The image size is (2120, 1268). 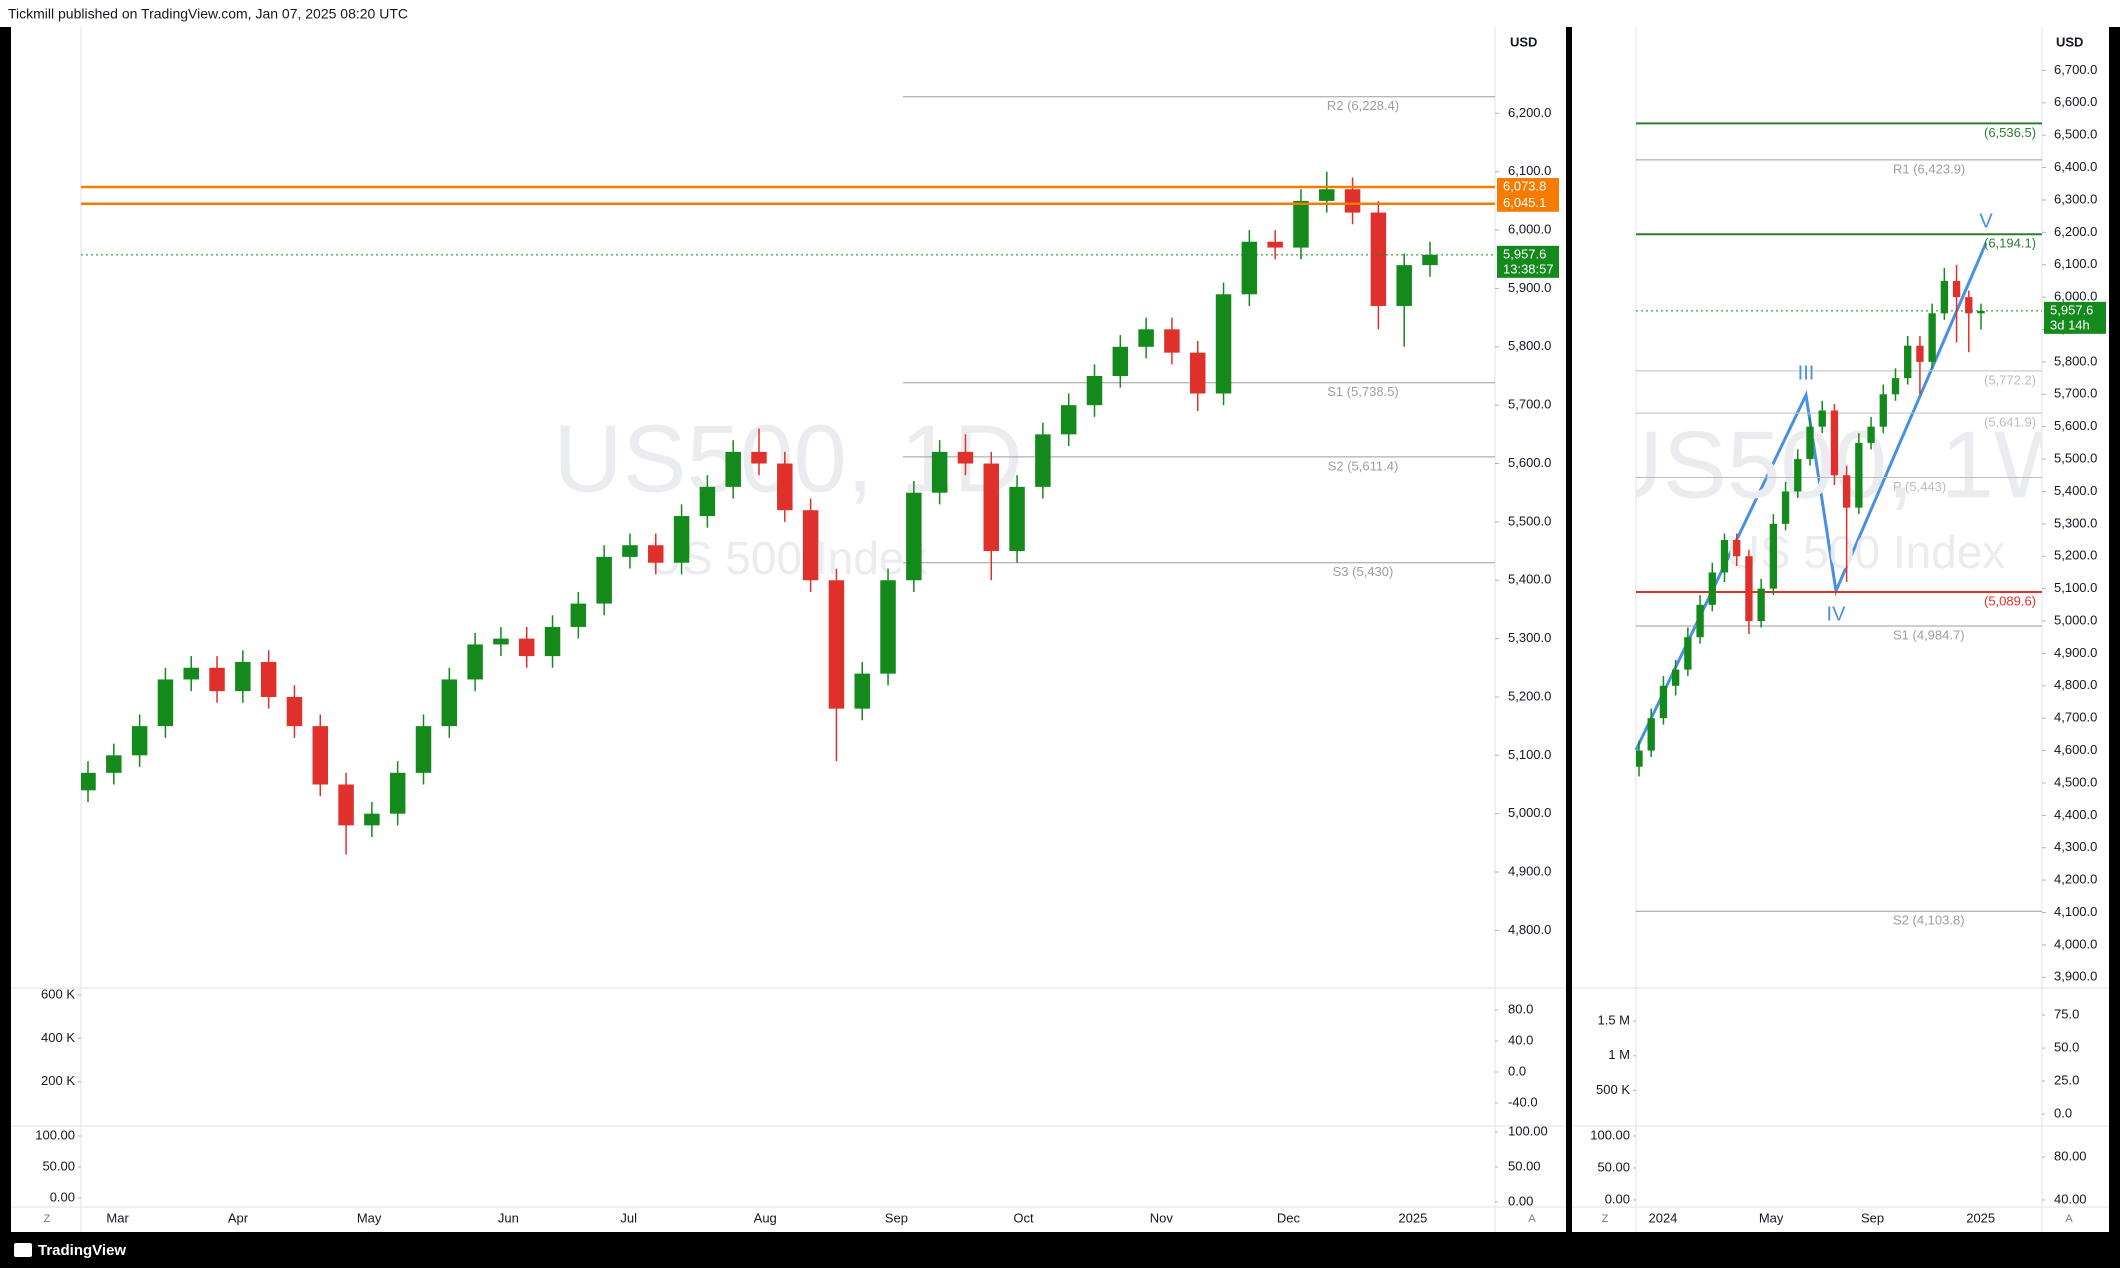 What do you see at coordinates (508, 1217) in the screenshot?
I see `x-tick-label: Jun` at bounding box center [508, 1217].